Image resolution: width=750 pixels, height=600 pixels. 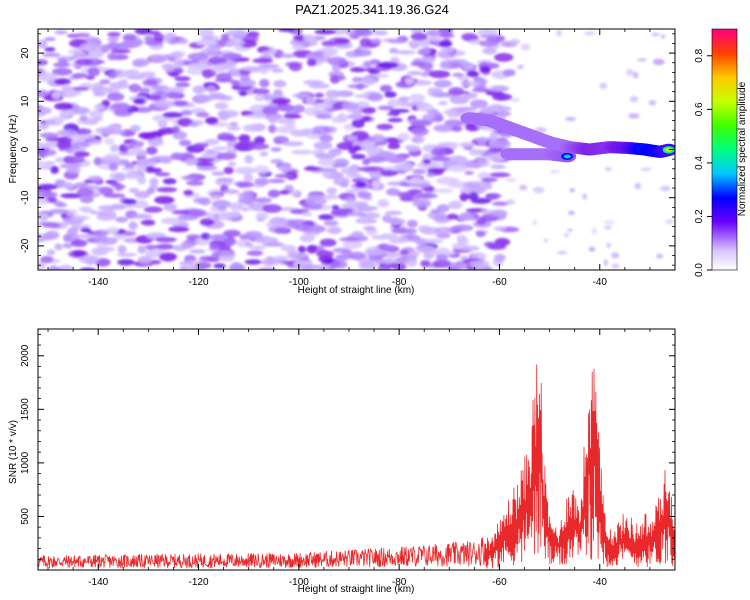 I want to click on spectrogram-y-tick-label: -20, so click(x=25, y=245).